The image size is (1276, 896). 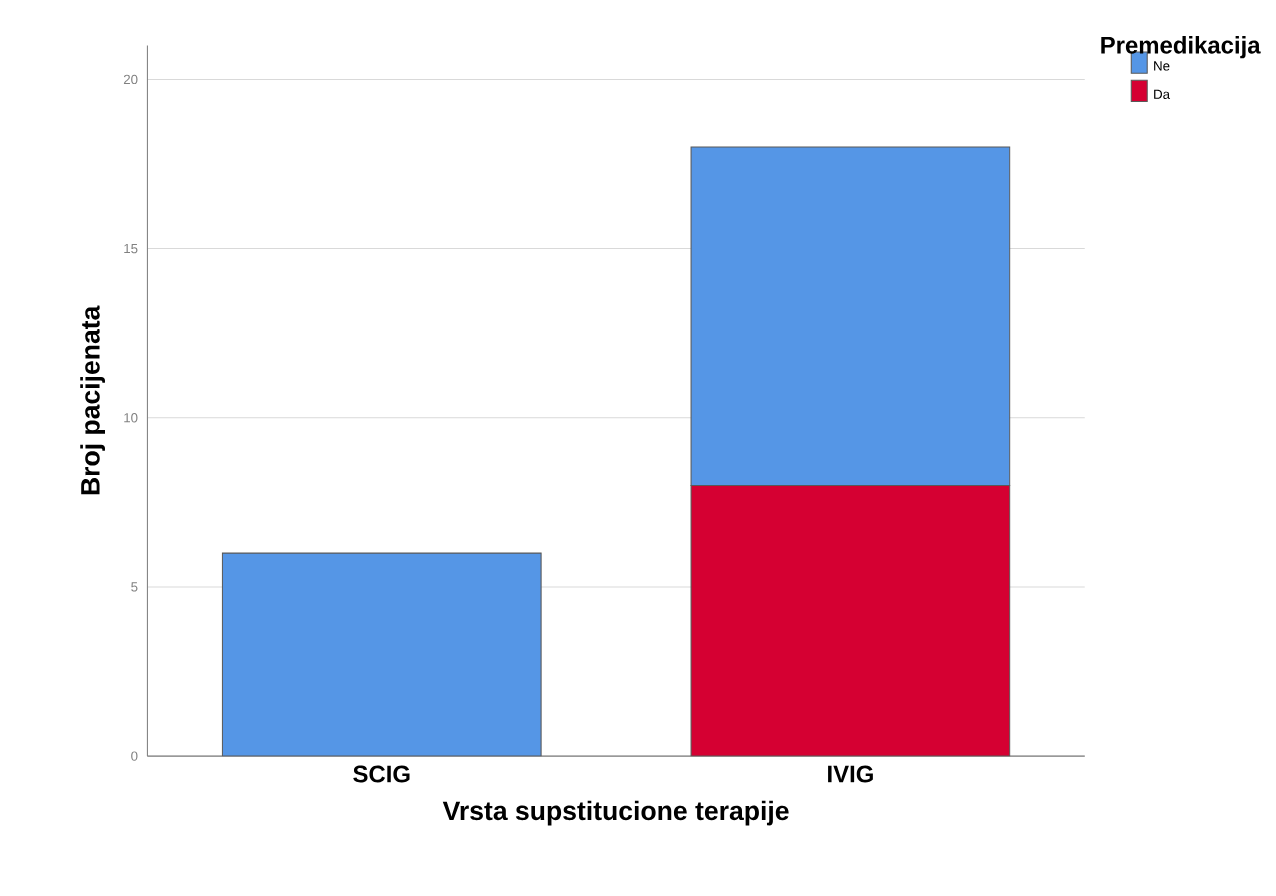 I want to click on y-axis-title: Broj pacijenata, so click(x=92, y=400).